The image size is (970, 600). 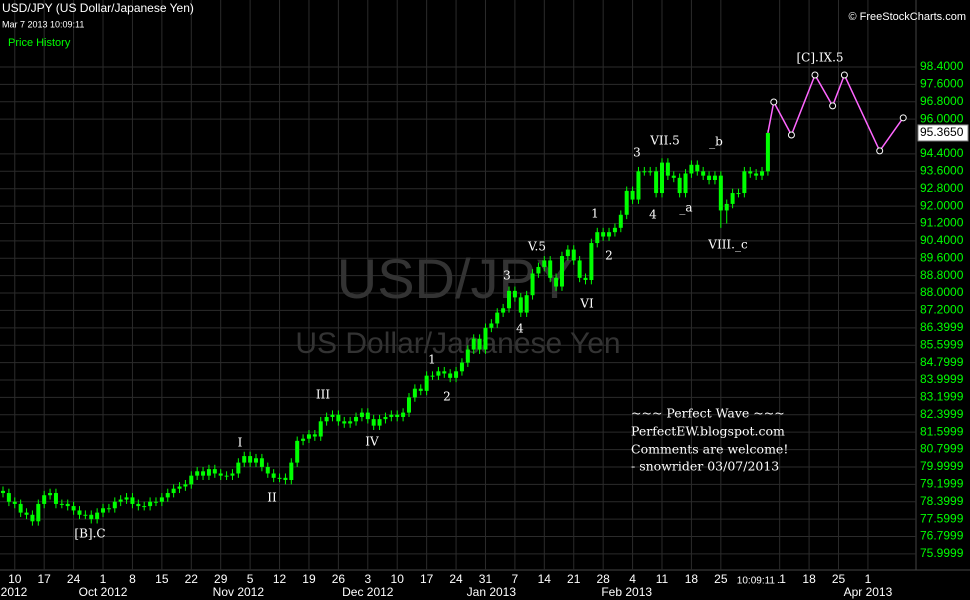 I want to click on y-tick-label: 84.7999, so click(x=942, y=362).